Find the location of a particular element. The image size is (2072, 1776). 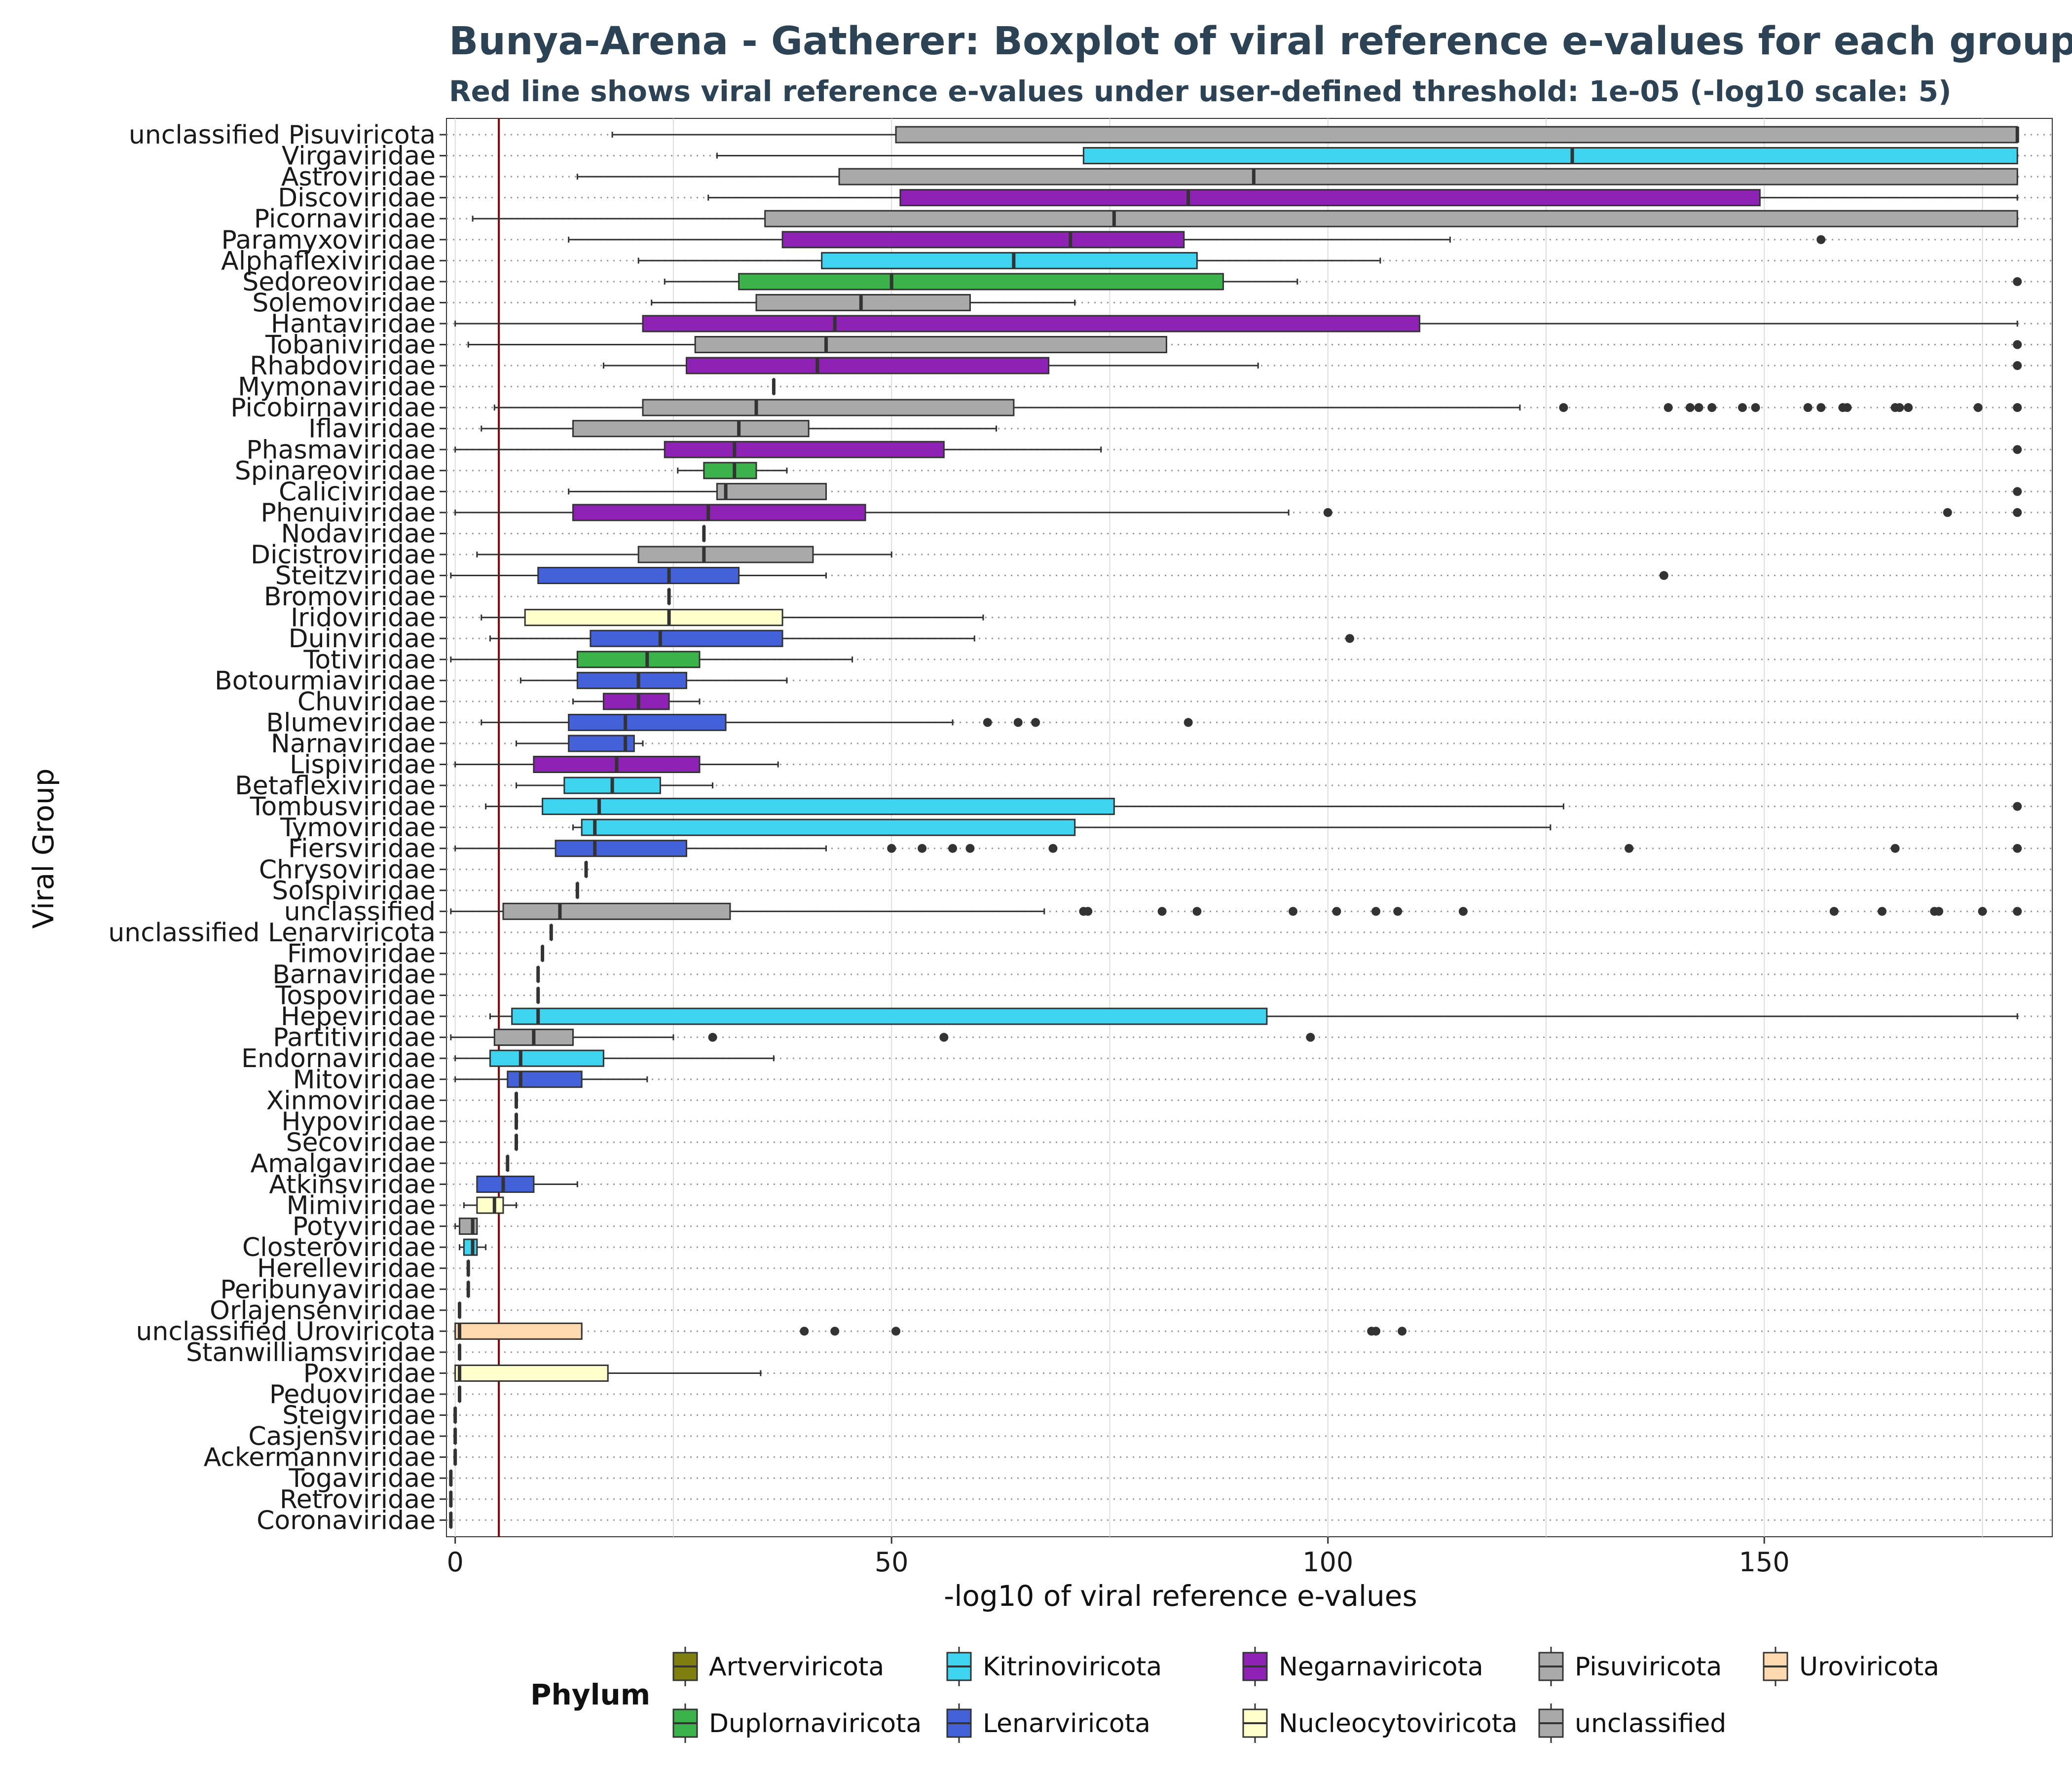

legend-item: unclassified is located at coordinates (1632, 1723).